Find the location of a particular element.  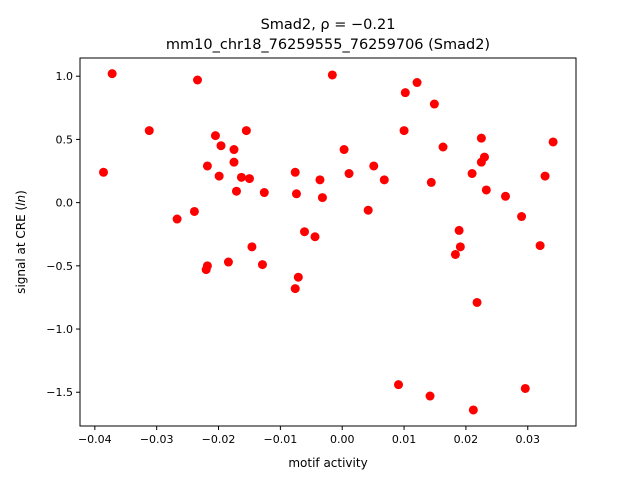

chart-title-line1: Smad2, ρ = −0.21 is located at coordinates (328, 25).